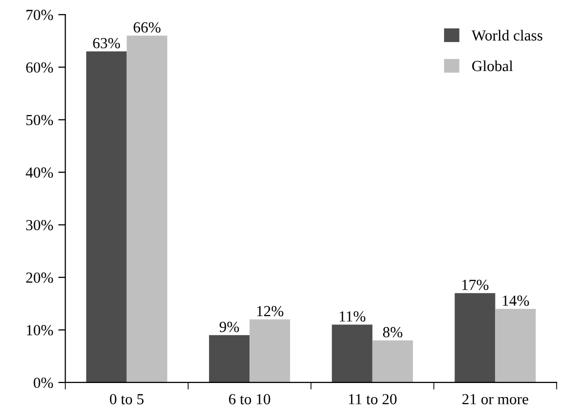  I want to click on y-tick-label: 0%, so click(43, 383).